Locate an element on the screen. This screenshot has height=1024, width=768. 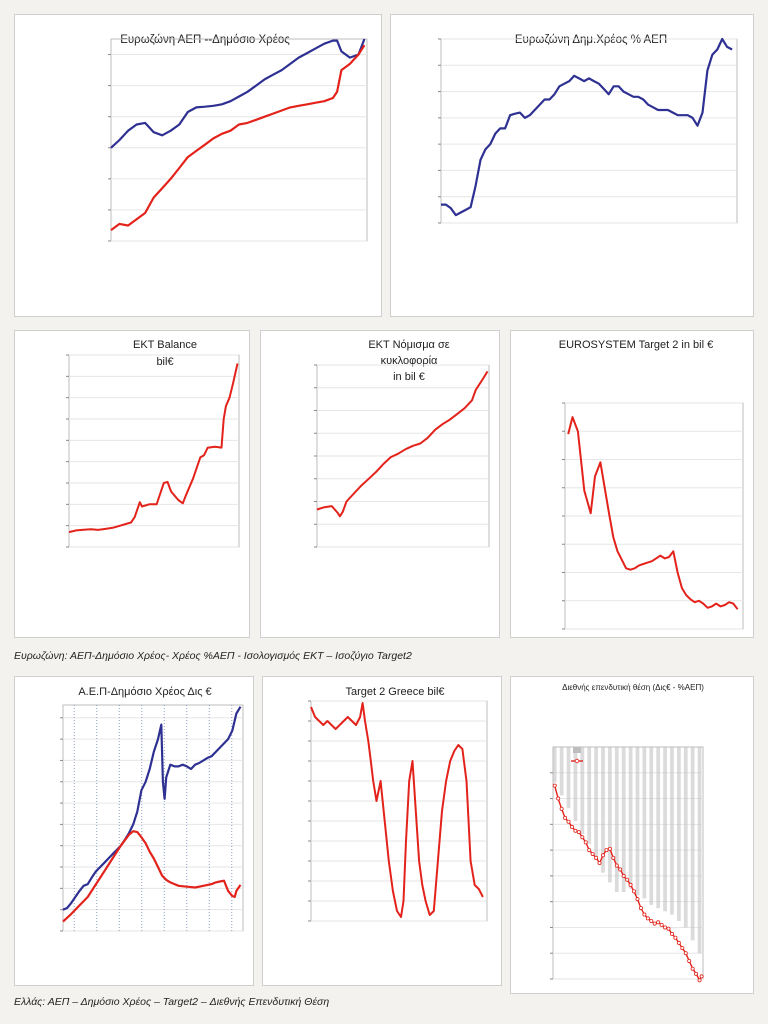
panel-ez-gdp-debt: Ευρωζώνη ΑΕΠ --Δημόσιο Χρέος is located at coordinates (198, 165).